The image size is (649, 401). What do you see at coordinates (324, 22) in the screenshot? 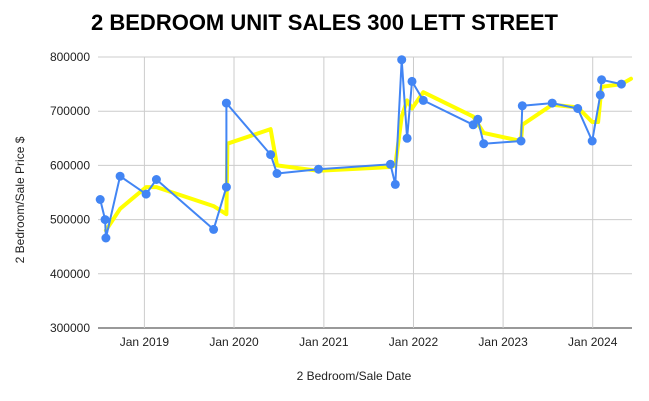
I see `chart-title: 2 BEDROOM UNIT SALES 300 LETT STREET` at bounding box center [324, 22].